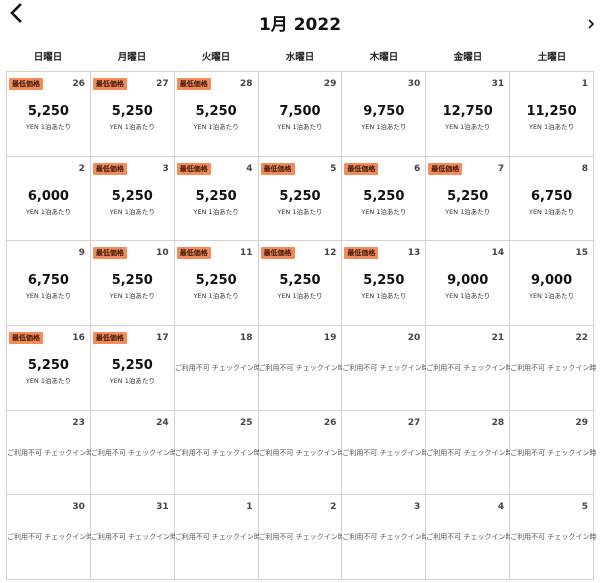  I want to click on day-number: 8, so click(584, 168).